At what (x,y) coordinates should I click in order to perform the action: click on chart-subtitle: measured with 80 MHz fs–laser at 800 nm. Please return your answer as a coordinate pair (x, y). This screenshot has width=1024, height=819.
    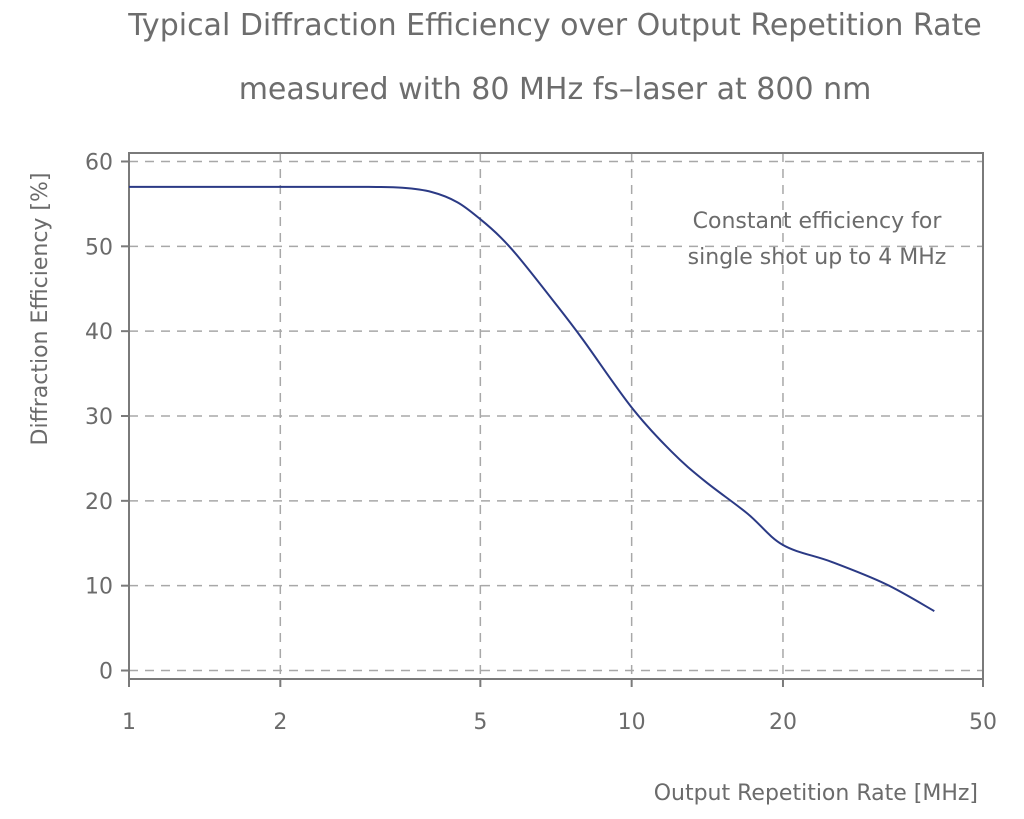
    Looking at the image, I should click on (555, 89).